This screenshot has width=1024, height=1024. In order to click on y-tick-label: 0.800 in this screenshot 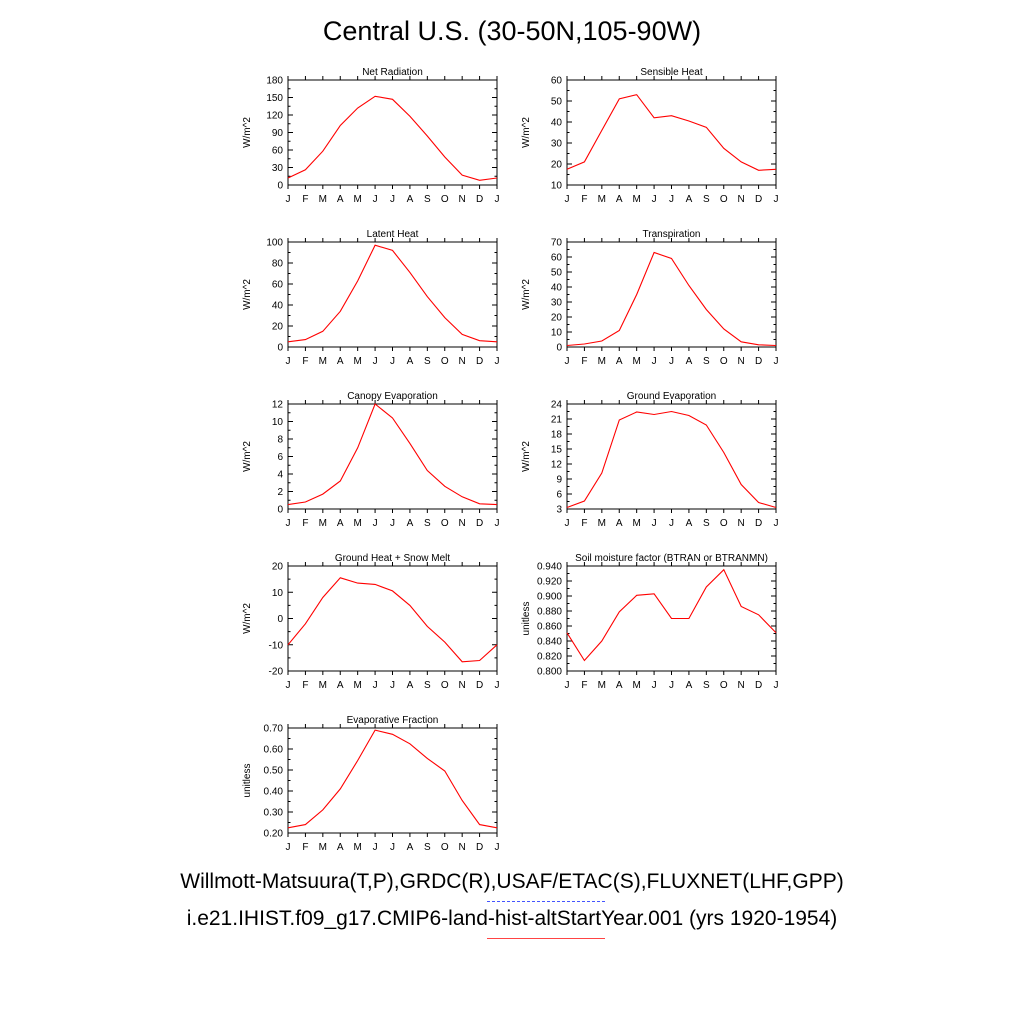, I will do `click(549, 672)`.